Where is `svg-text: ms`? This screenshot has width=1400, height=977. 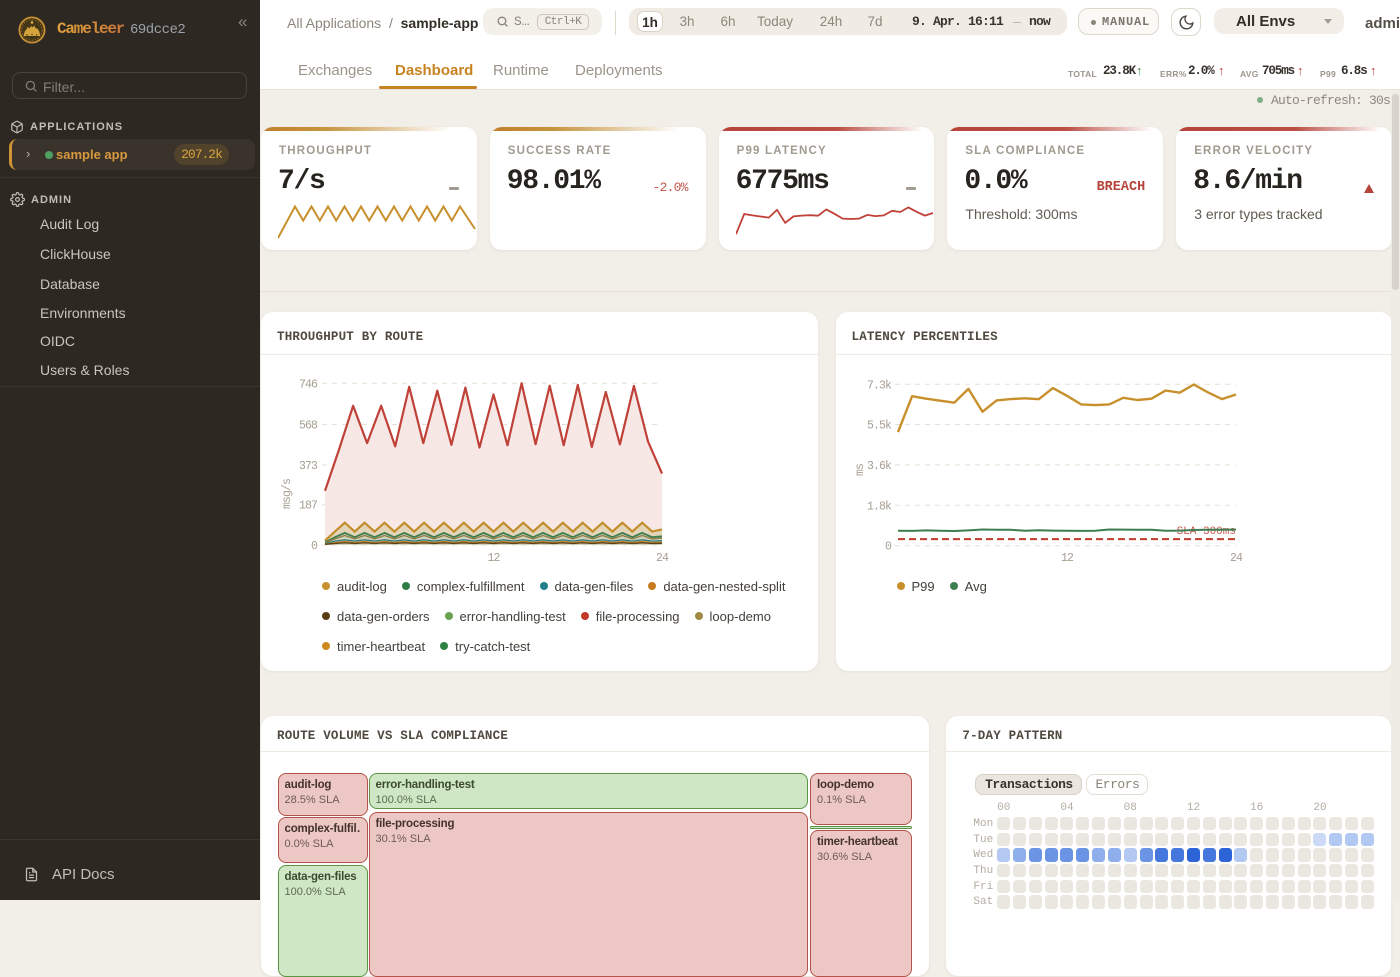
svg-text: ms is located at coordinates (861, 470).